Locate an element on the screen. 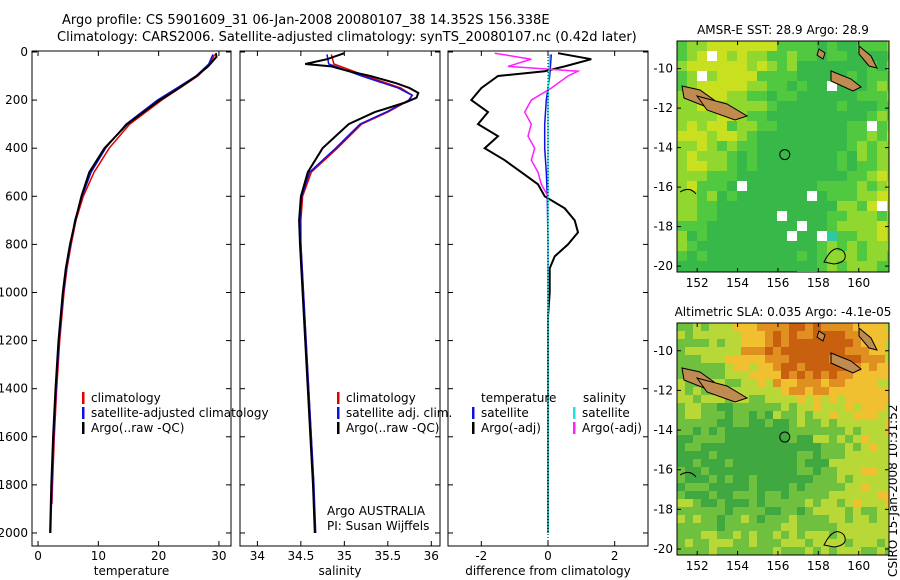 Image resolution: width=900 pixels, height=580 pixels. legend-item: climatology is located at coordinates (126, 398).